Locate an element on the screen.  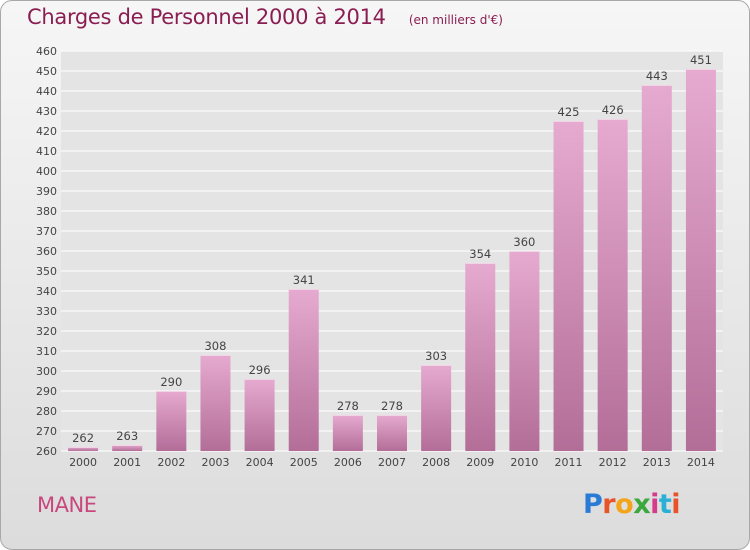
x-tick-label: 2001 is located at coordinates (127, 462).